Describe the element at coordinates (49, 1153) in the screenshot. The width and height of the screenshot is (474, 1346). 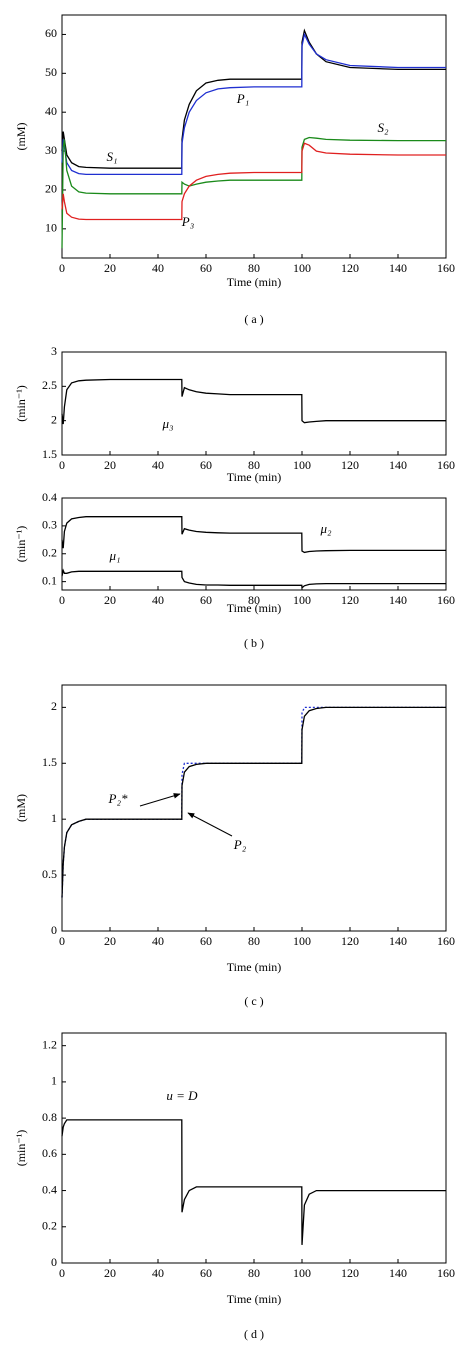
I see `y-tick-label: 0.6` at that location.